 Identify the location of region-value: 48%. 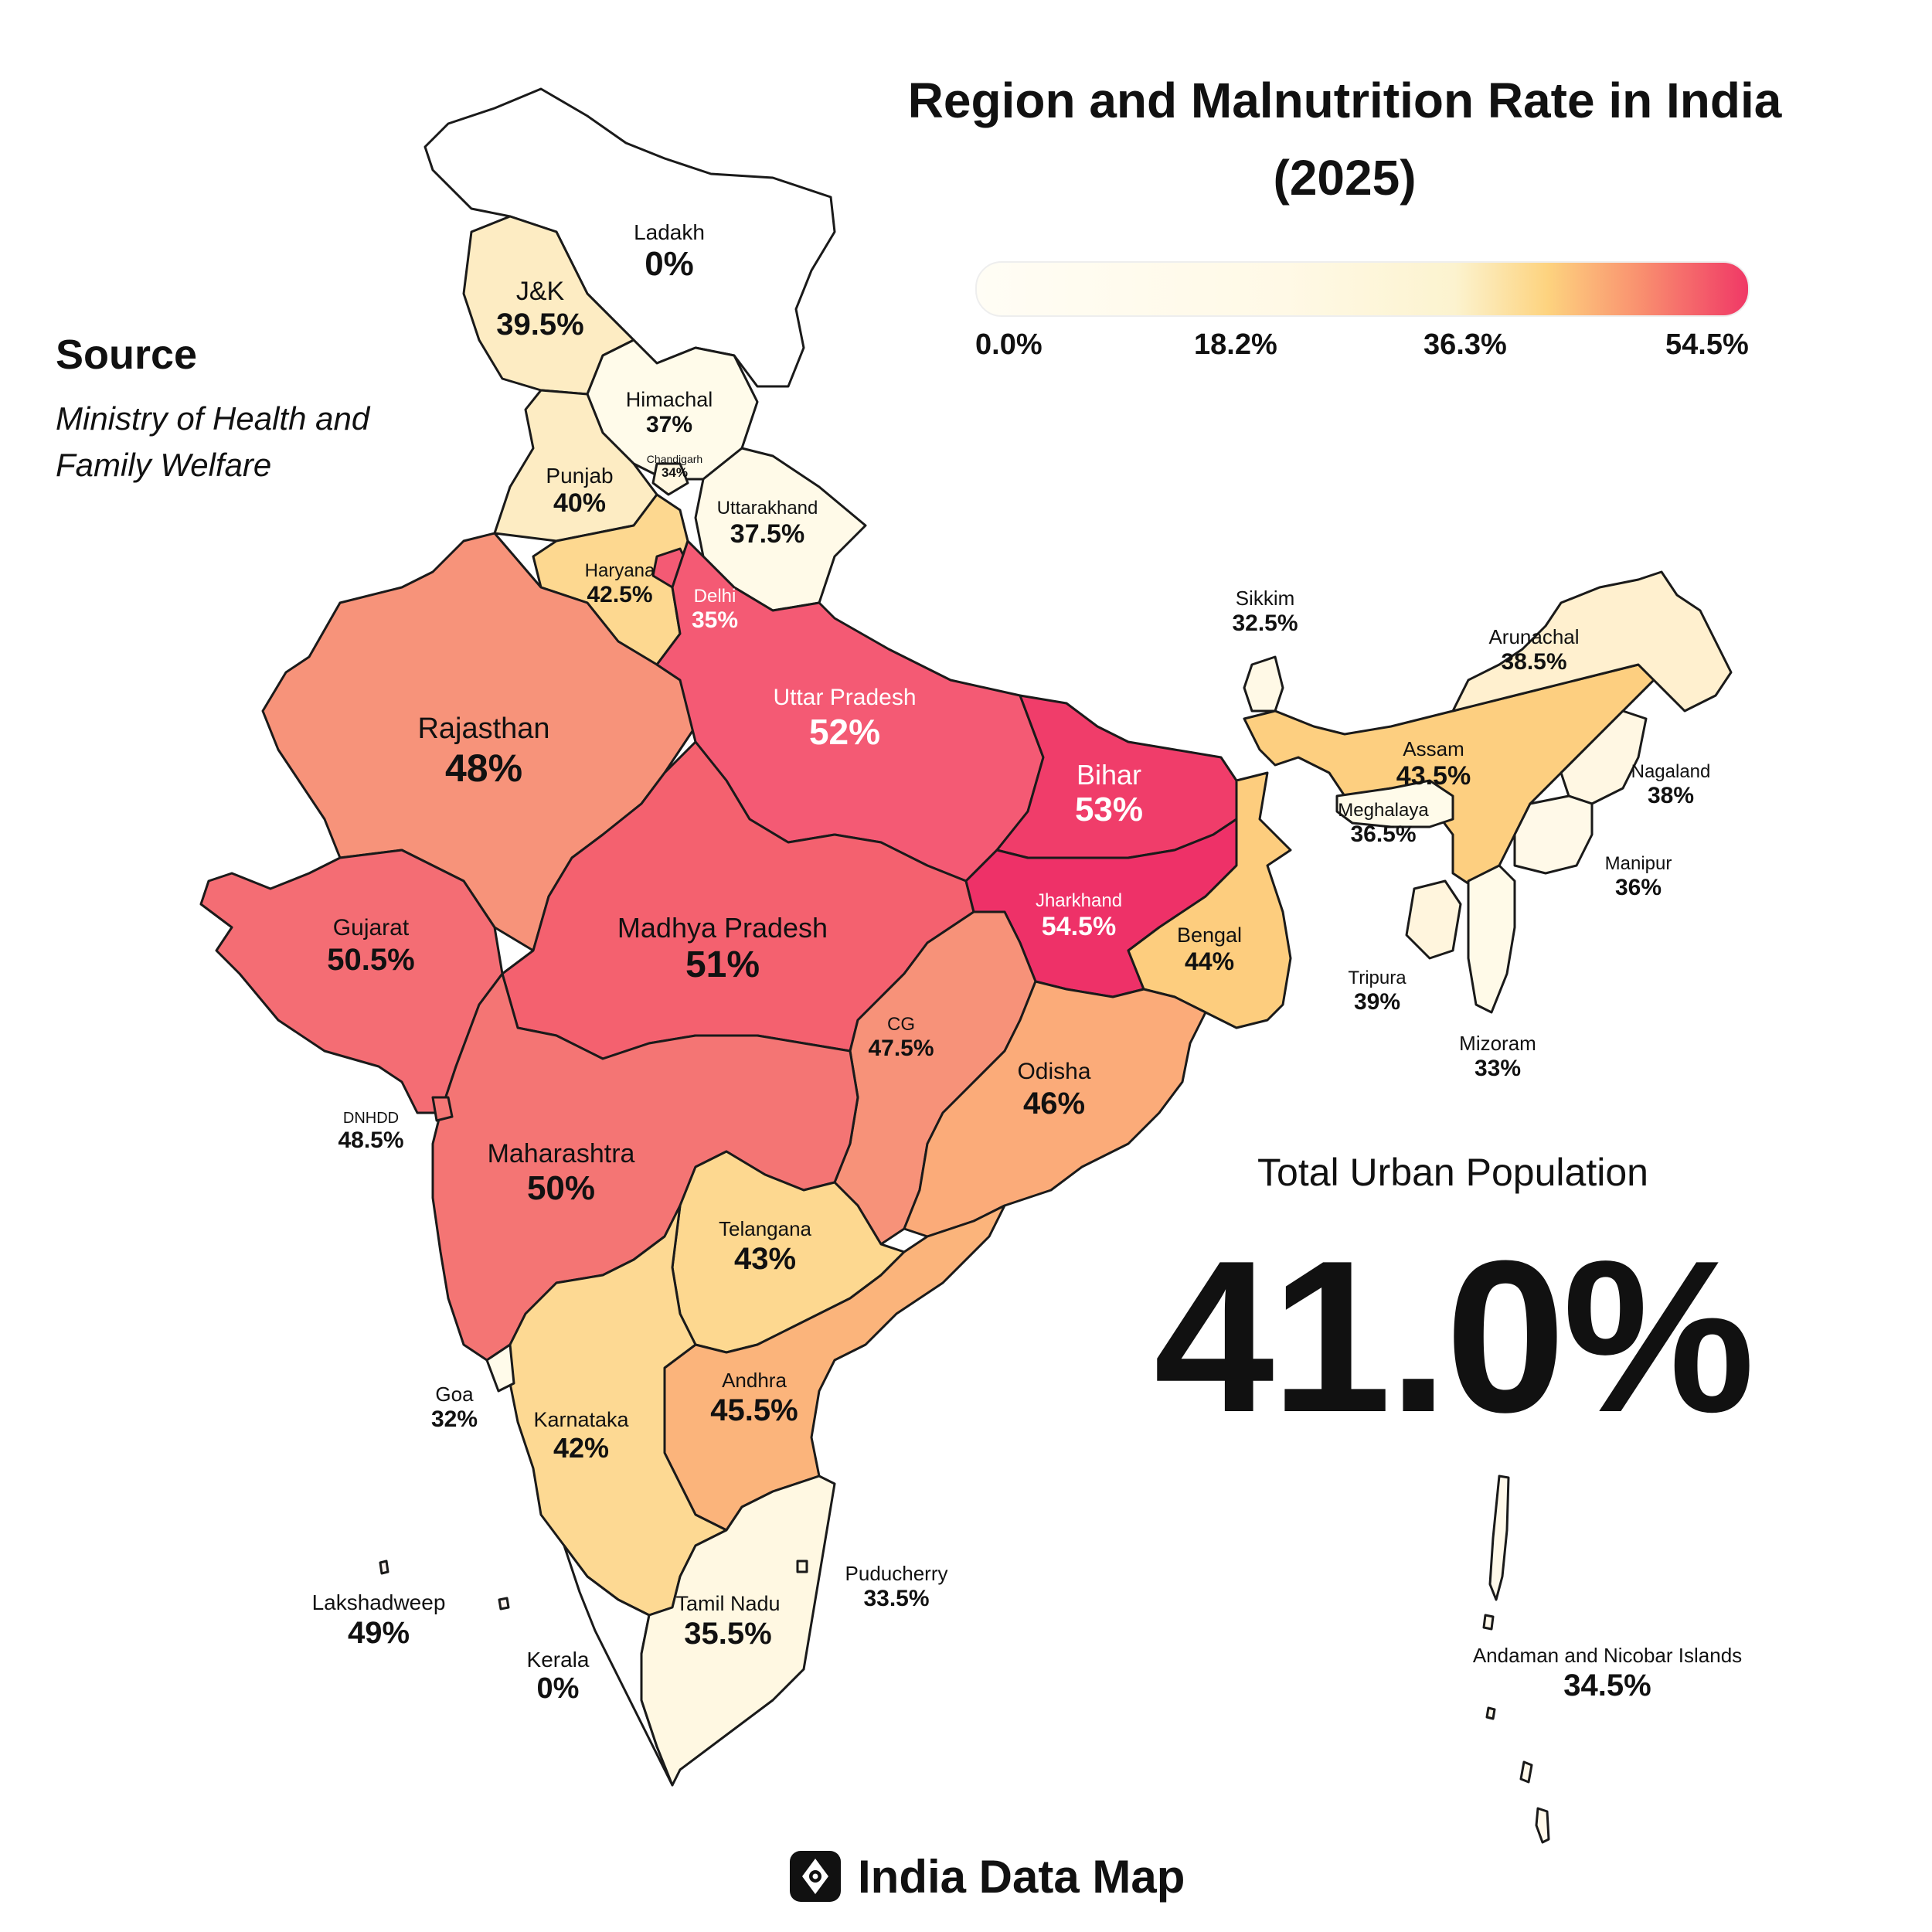
(484, 768).